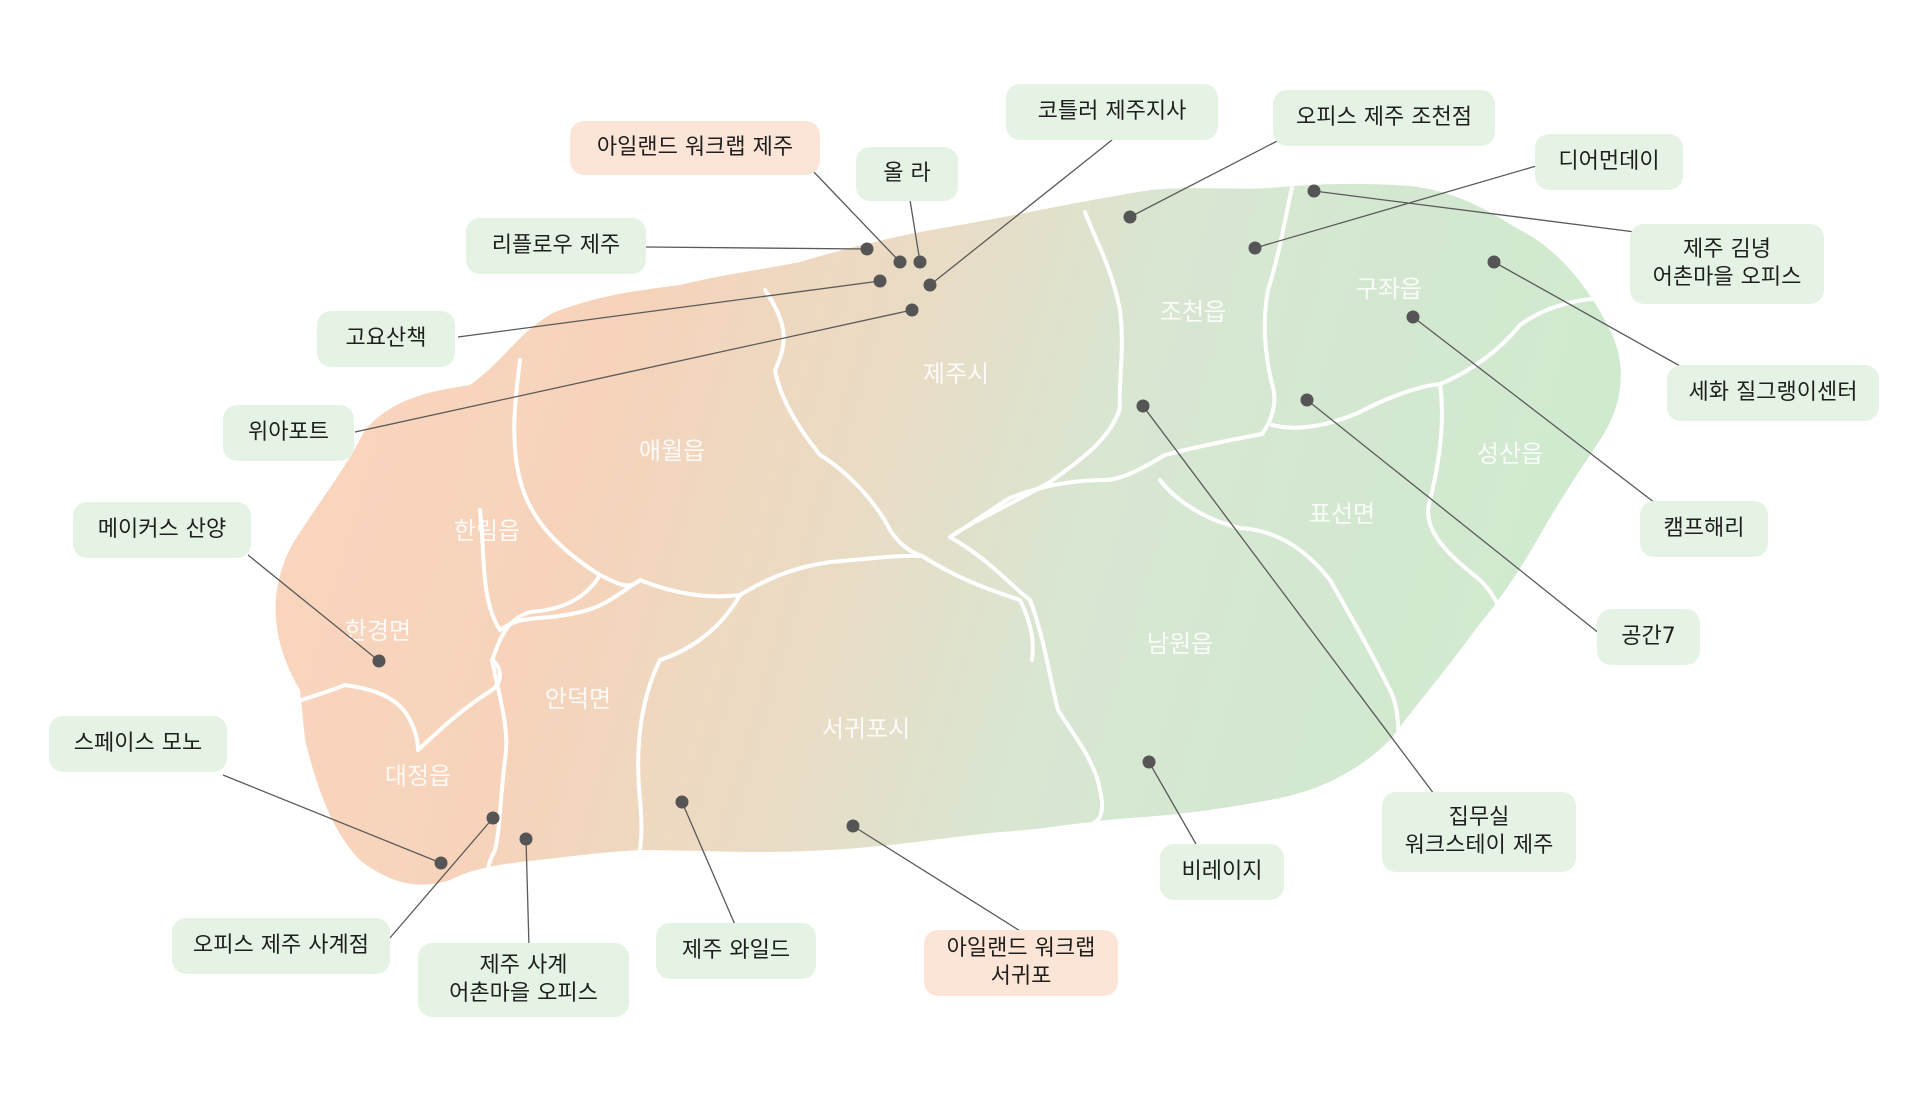 The image size is (1920, 1101). I want to click on place-label-jeju-wild: 제주 와일드, so click(736, 951).